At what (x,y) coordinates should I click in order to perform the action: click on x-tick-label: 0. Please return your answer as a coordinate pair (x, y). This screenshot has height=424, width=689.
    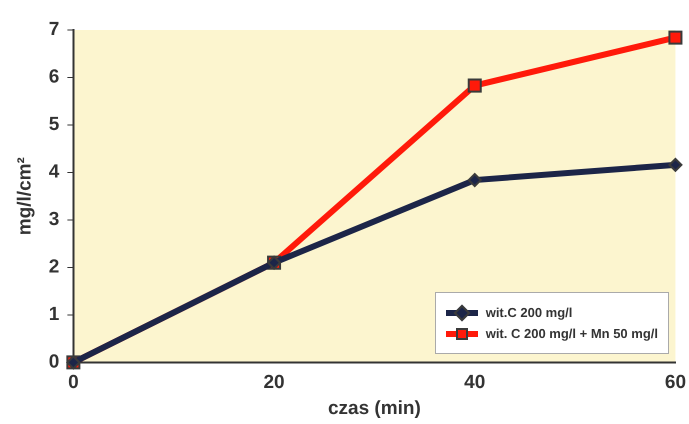
    Looking at the image, I should click on (73, 383).